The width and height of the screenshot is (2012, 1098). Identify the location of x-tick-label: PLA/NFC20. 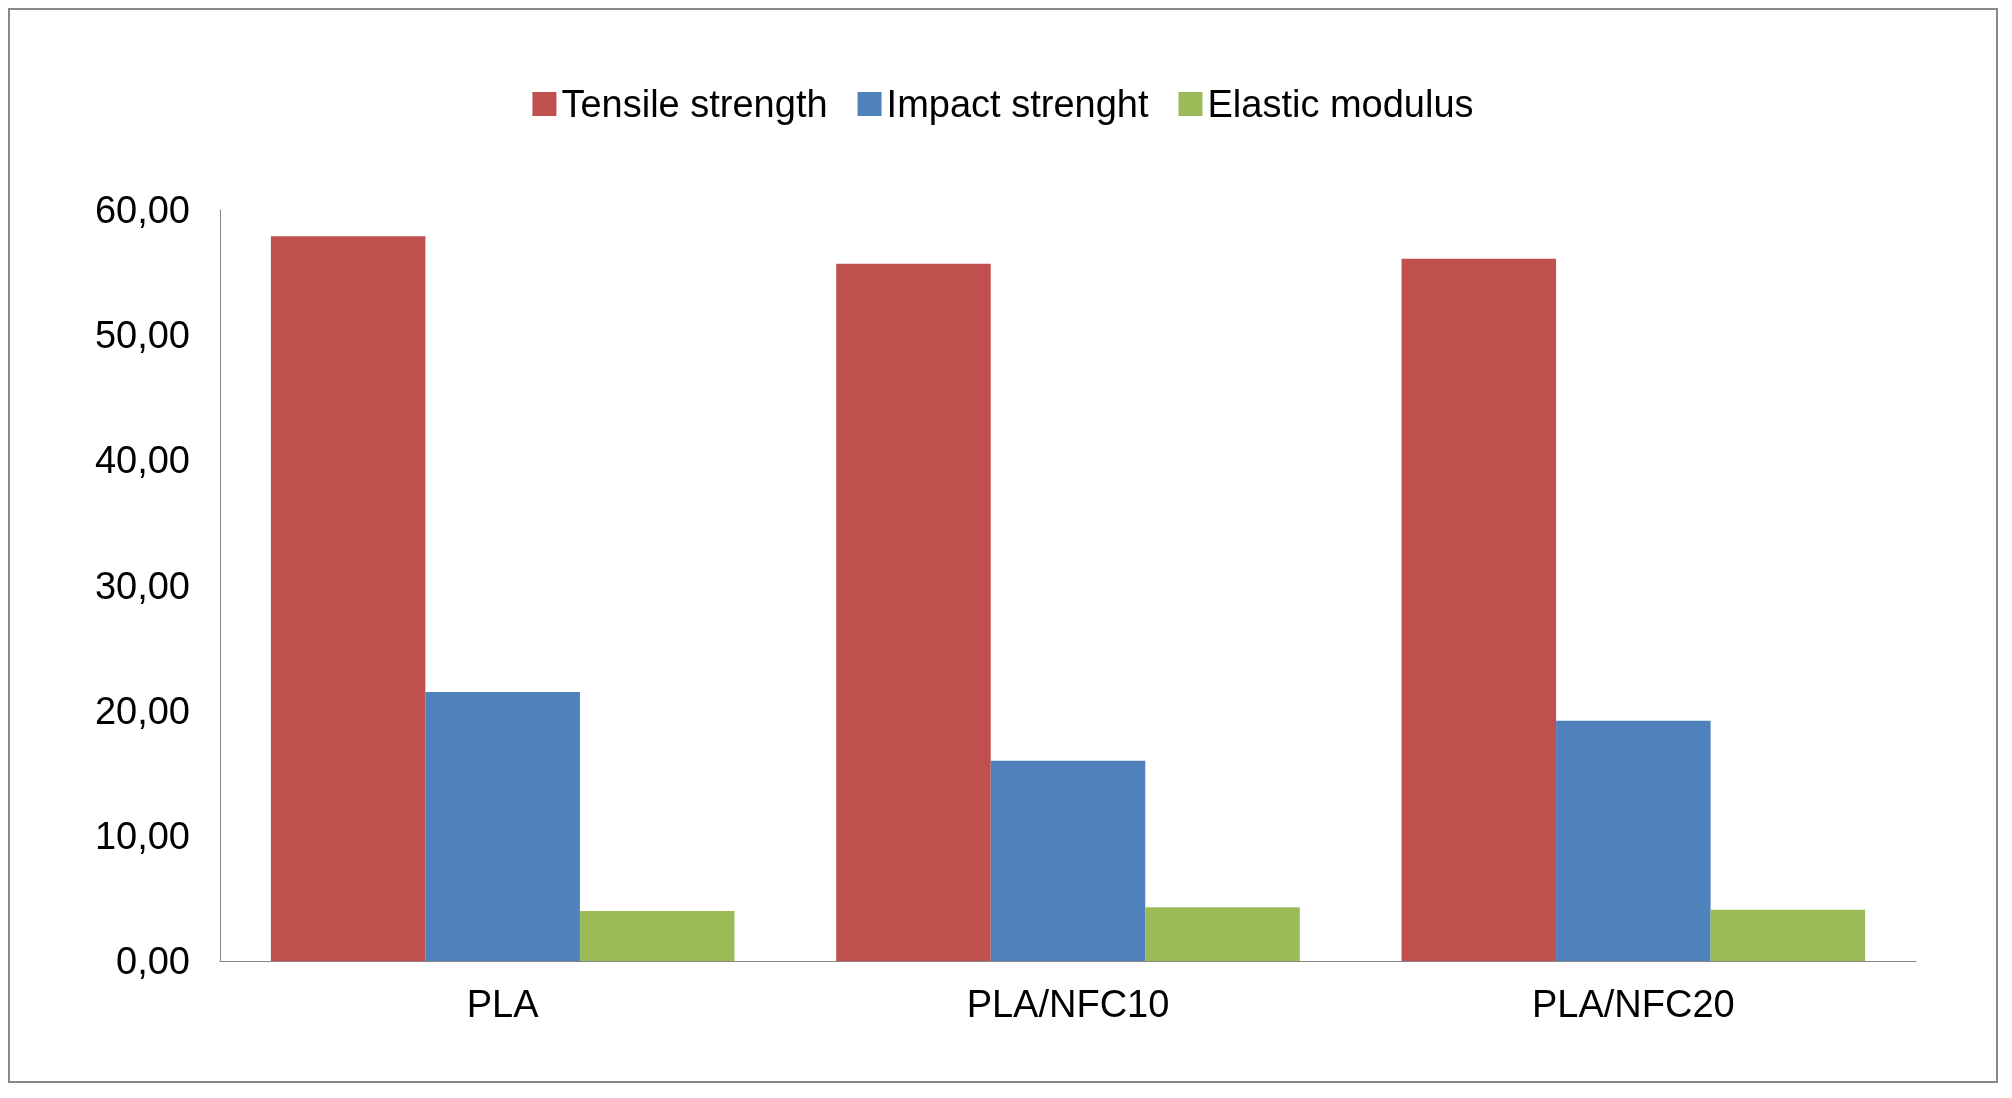
(1633, 1004).